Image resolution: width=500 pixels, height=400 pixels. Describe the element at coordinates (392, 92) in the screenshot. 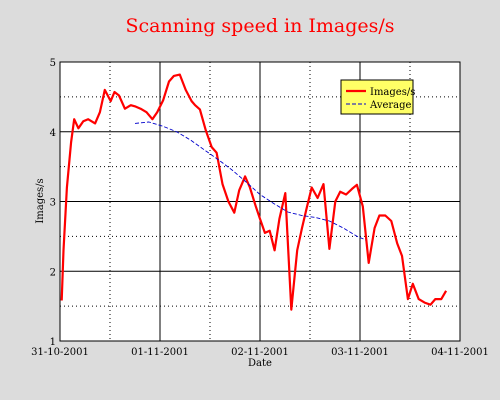

I see `legend-label-images: Images/s` at that location.